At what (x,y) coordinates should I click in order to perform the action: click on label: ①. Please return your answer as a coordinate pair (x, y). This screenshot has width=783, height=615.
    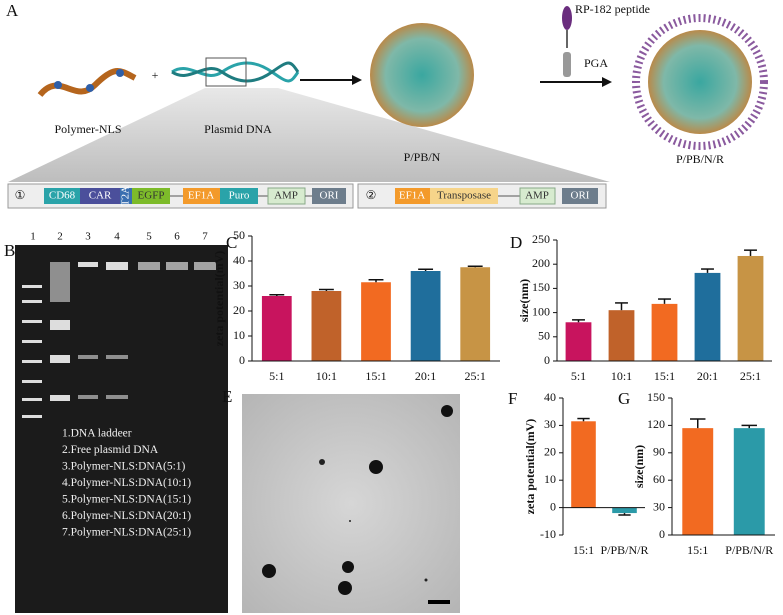
    Looking at the image, I should click on (20, 195).